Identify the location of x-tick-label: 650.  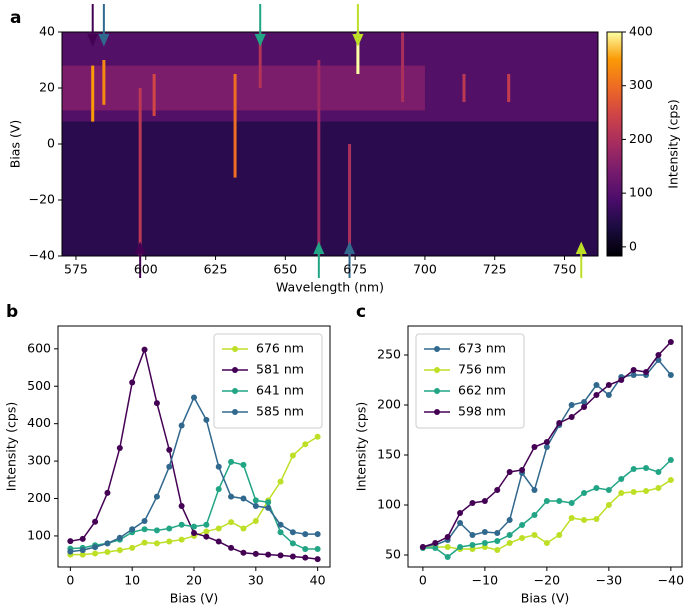
(285, 269).